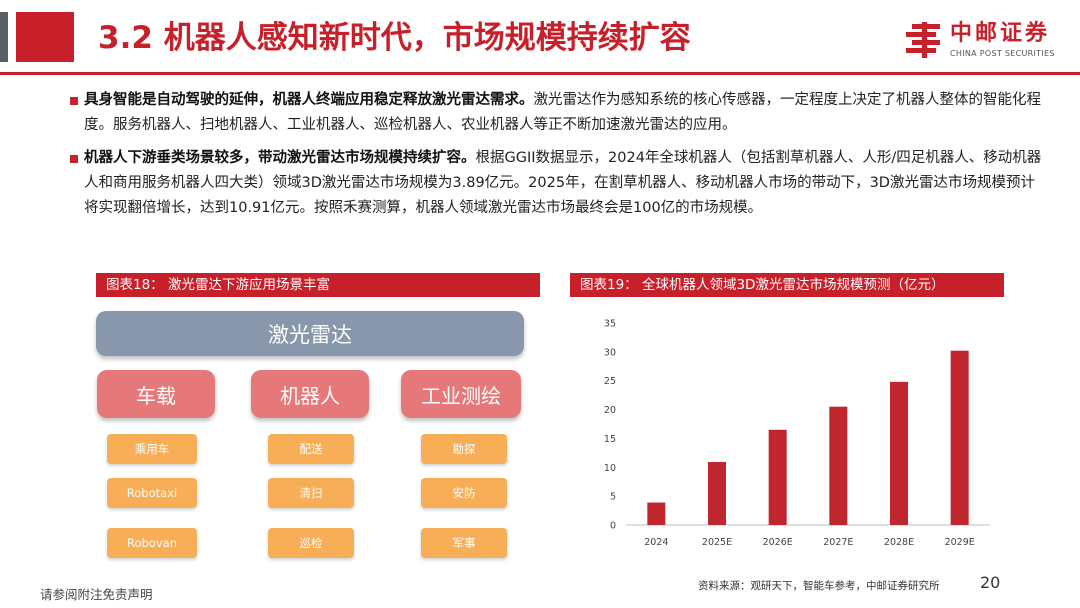 Image resolution: width=1080 pixels, height=608 pixels. I want to click on paragraph-2-lead: 机器人下游垂类场景较多，带动激光雷达市场规模持续扩容。, so click(280, 158).